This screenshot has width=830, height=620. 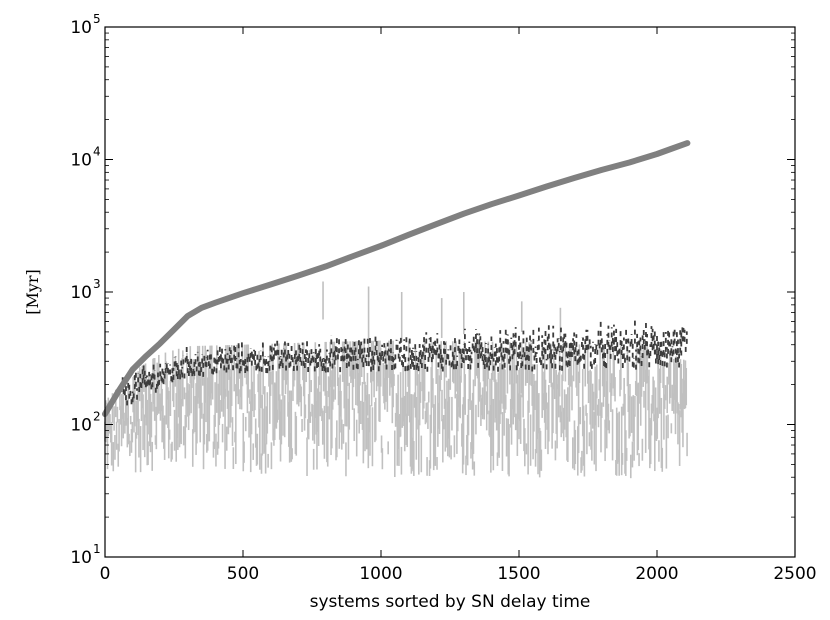 I want to click on x-axis-label: systems sorted by SN delay time, so click(x=450, y=602).